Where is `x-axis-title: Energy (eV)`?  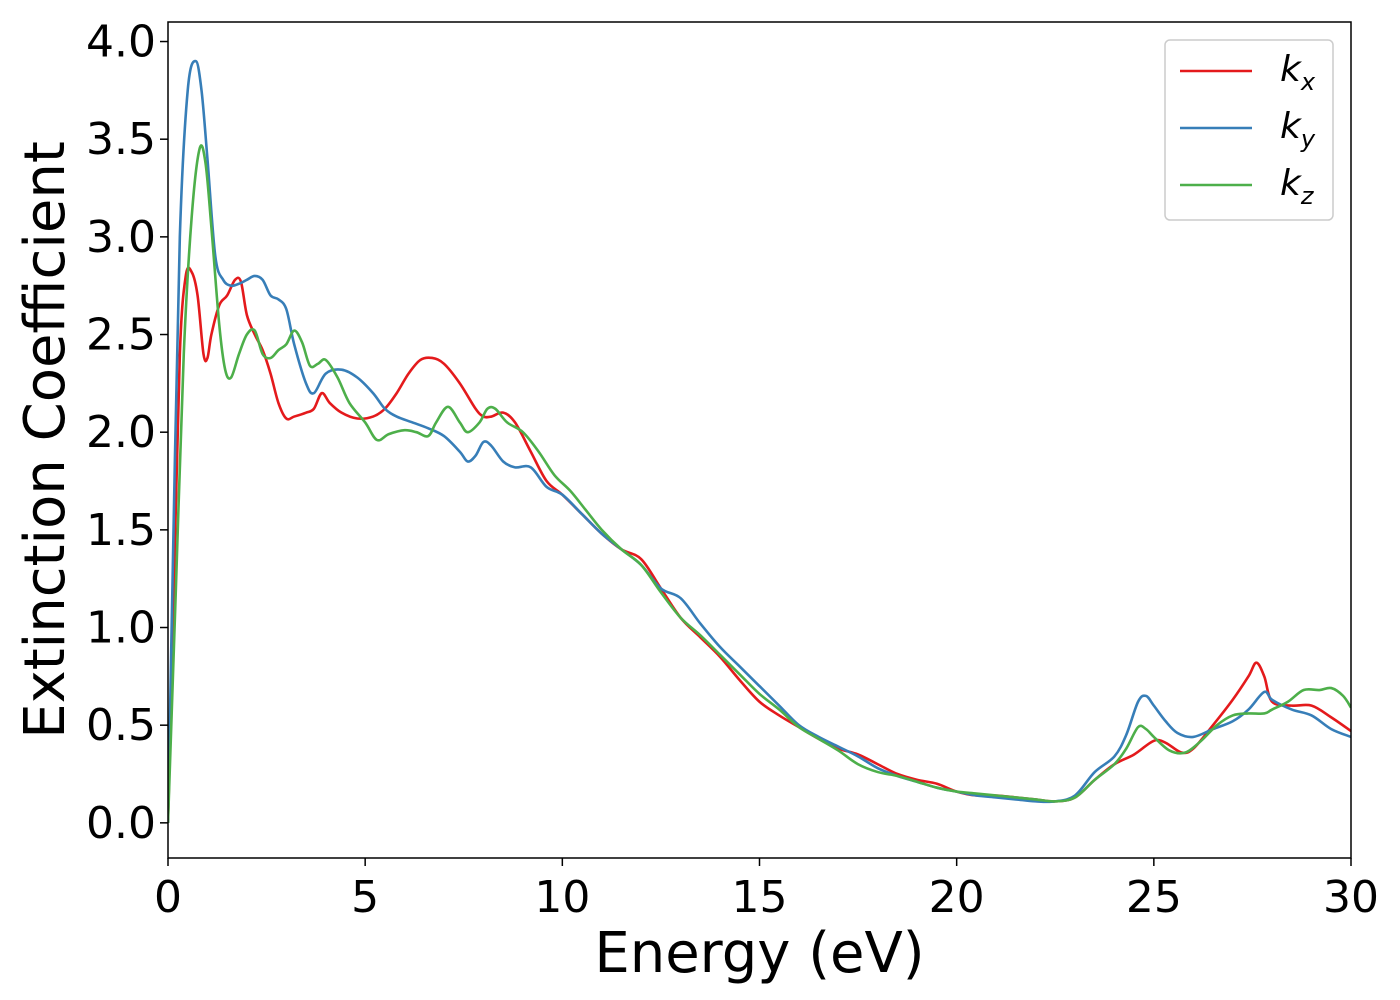 x-axis-title: Energy (eV) is located at coordinates (759, 953).